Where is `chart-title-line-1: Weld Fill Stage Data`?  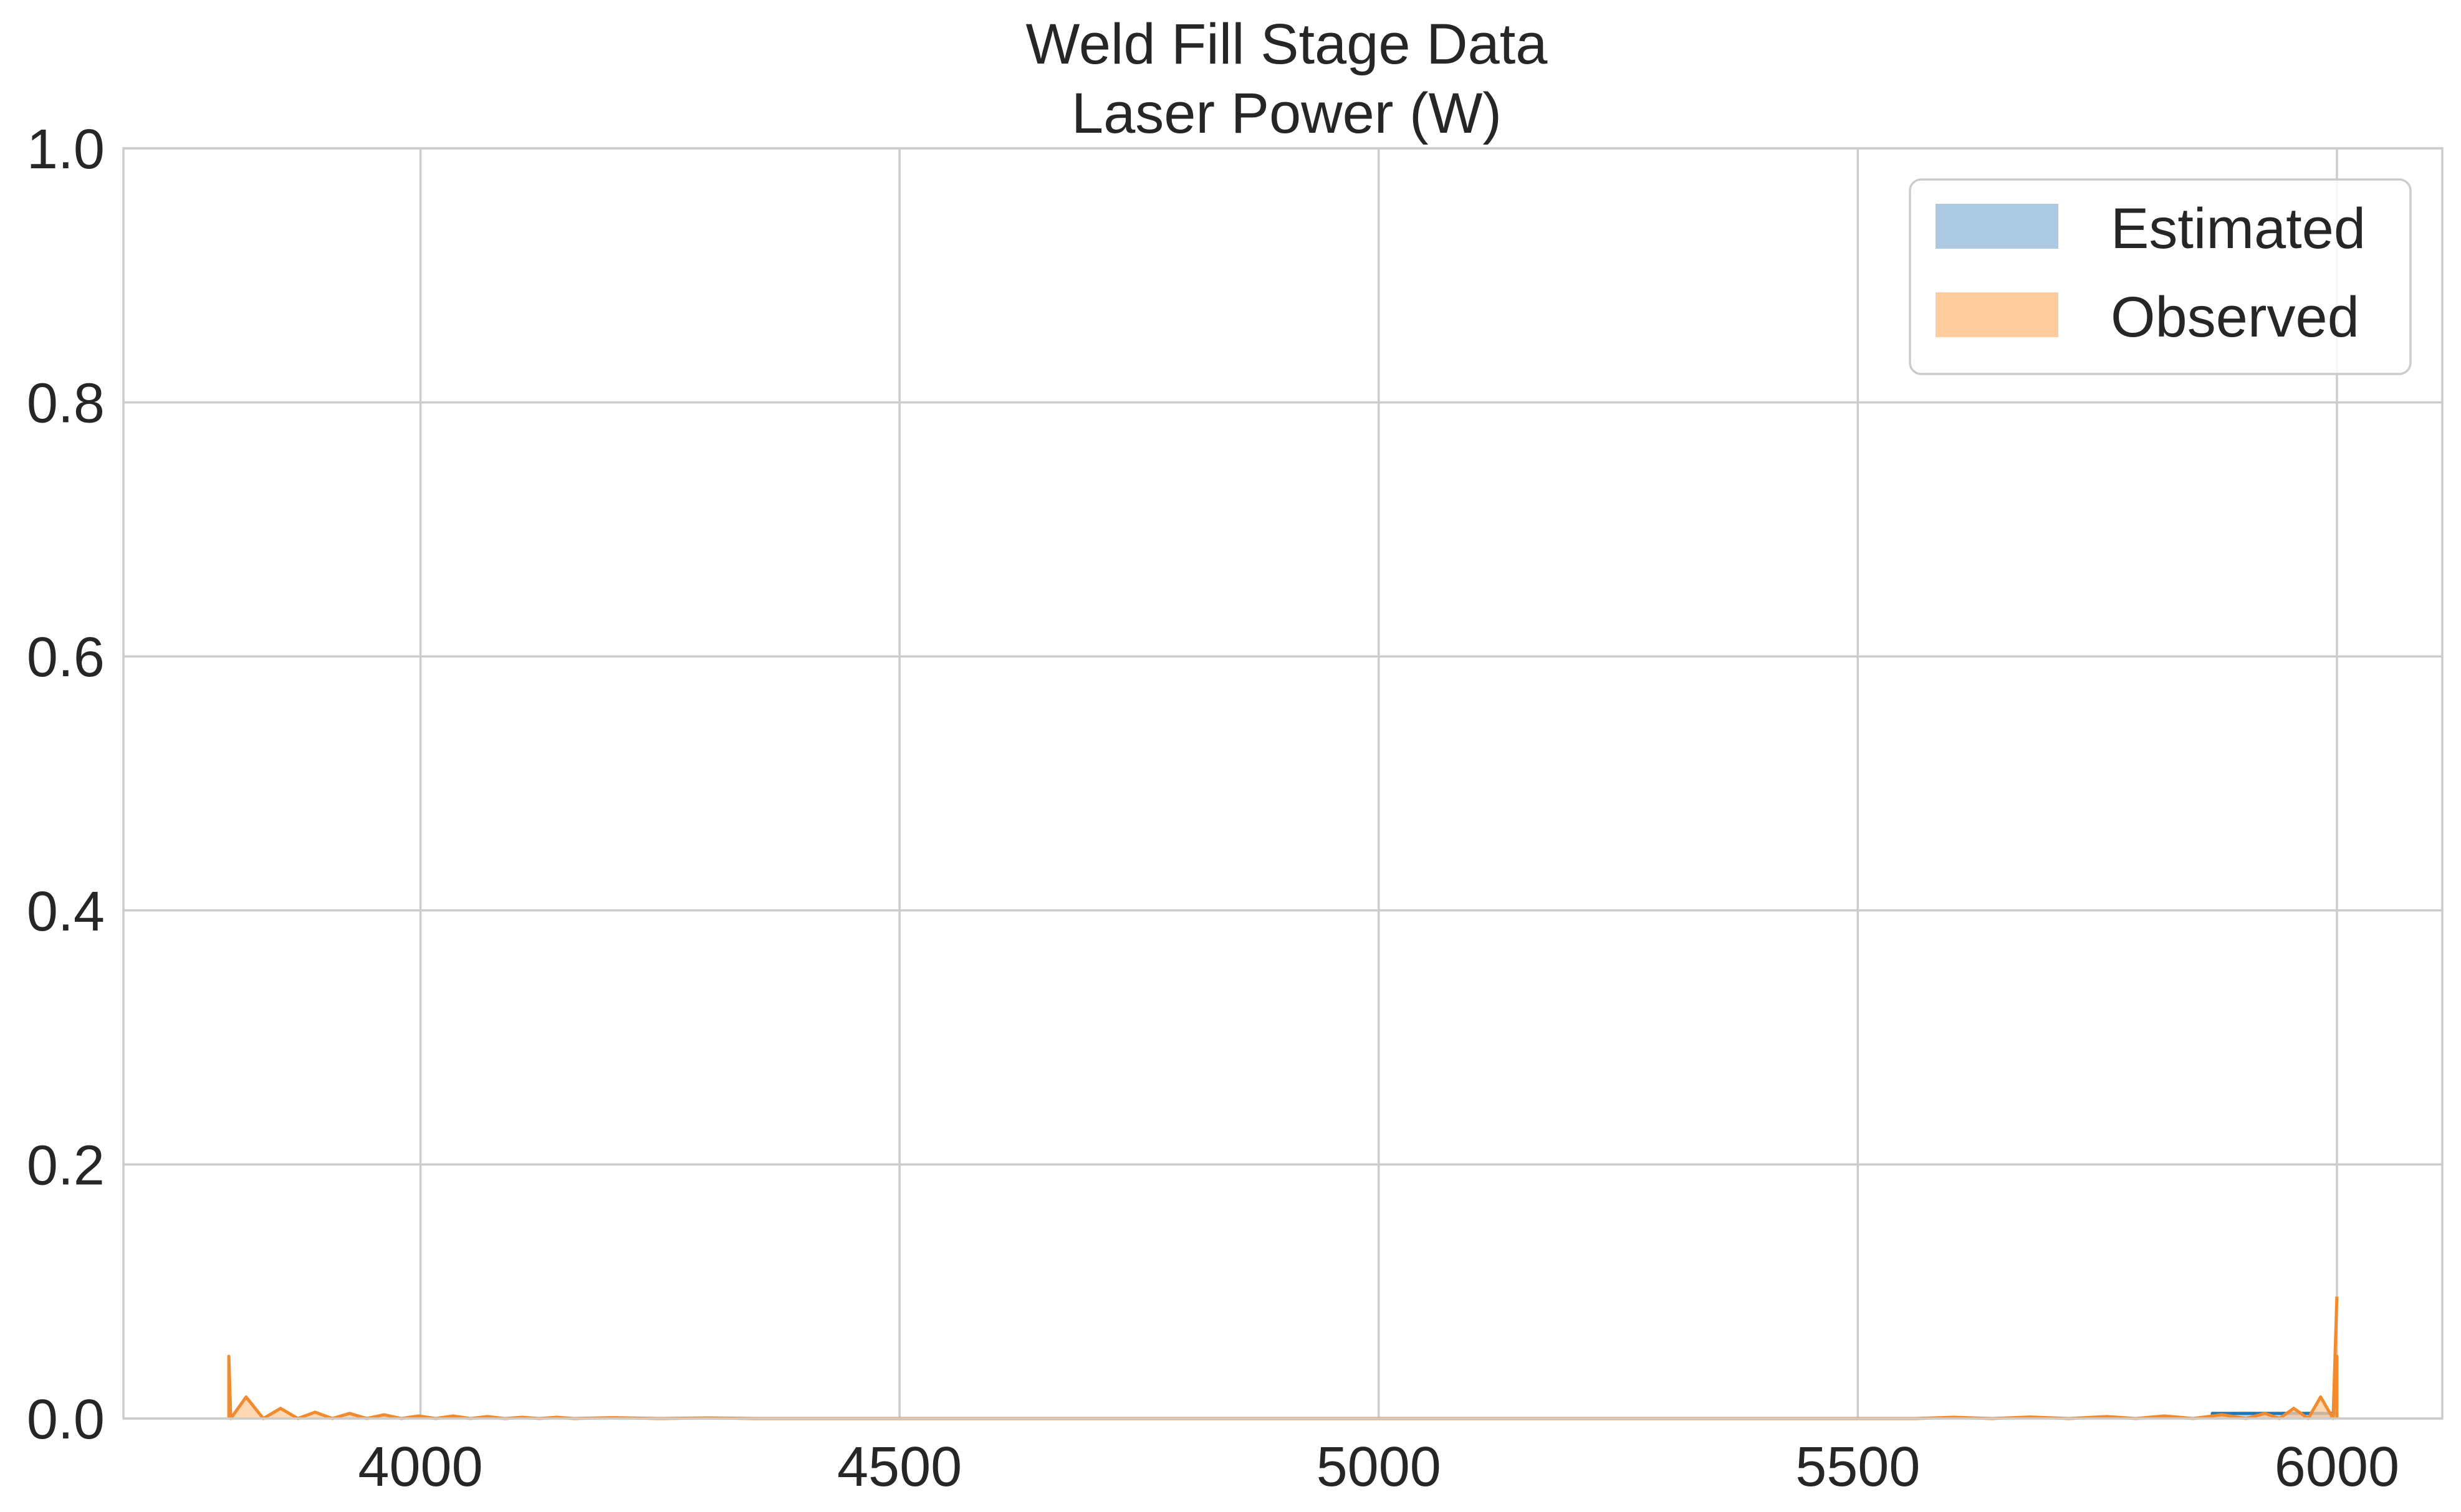
chart-title-line-1: Weld Fill Stage Data is located at coordinates (1287, 44).